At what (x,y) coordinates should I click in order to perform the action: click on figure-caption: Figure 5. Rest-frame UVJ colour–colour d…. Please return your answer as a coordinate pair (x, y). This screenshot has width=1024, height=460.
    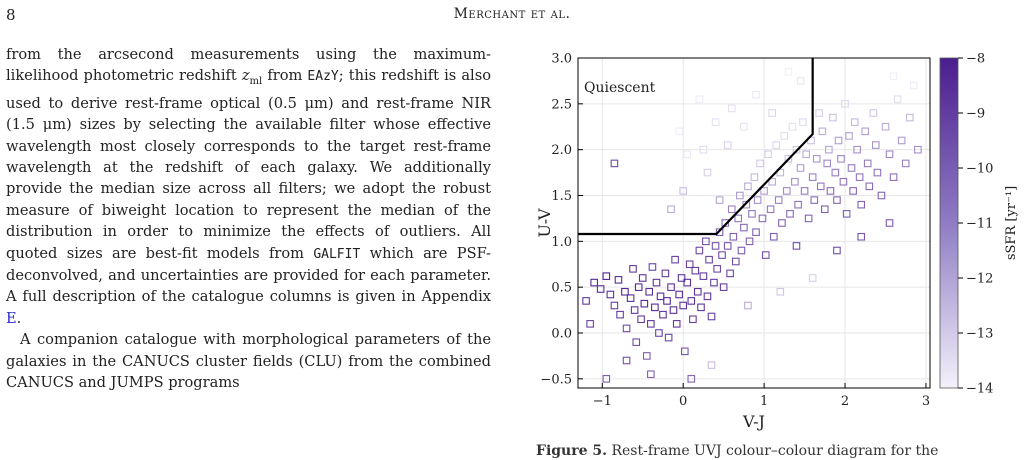
    Looking at the image, I should click on (737, 451).